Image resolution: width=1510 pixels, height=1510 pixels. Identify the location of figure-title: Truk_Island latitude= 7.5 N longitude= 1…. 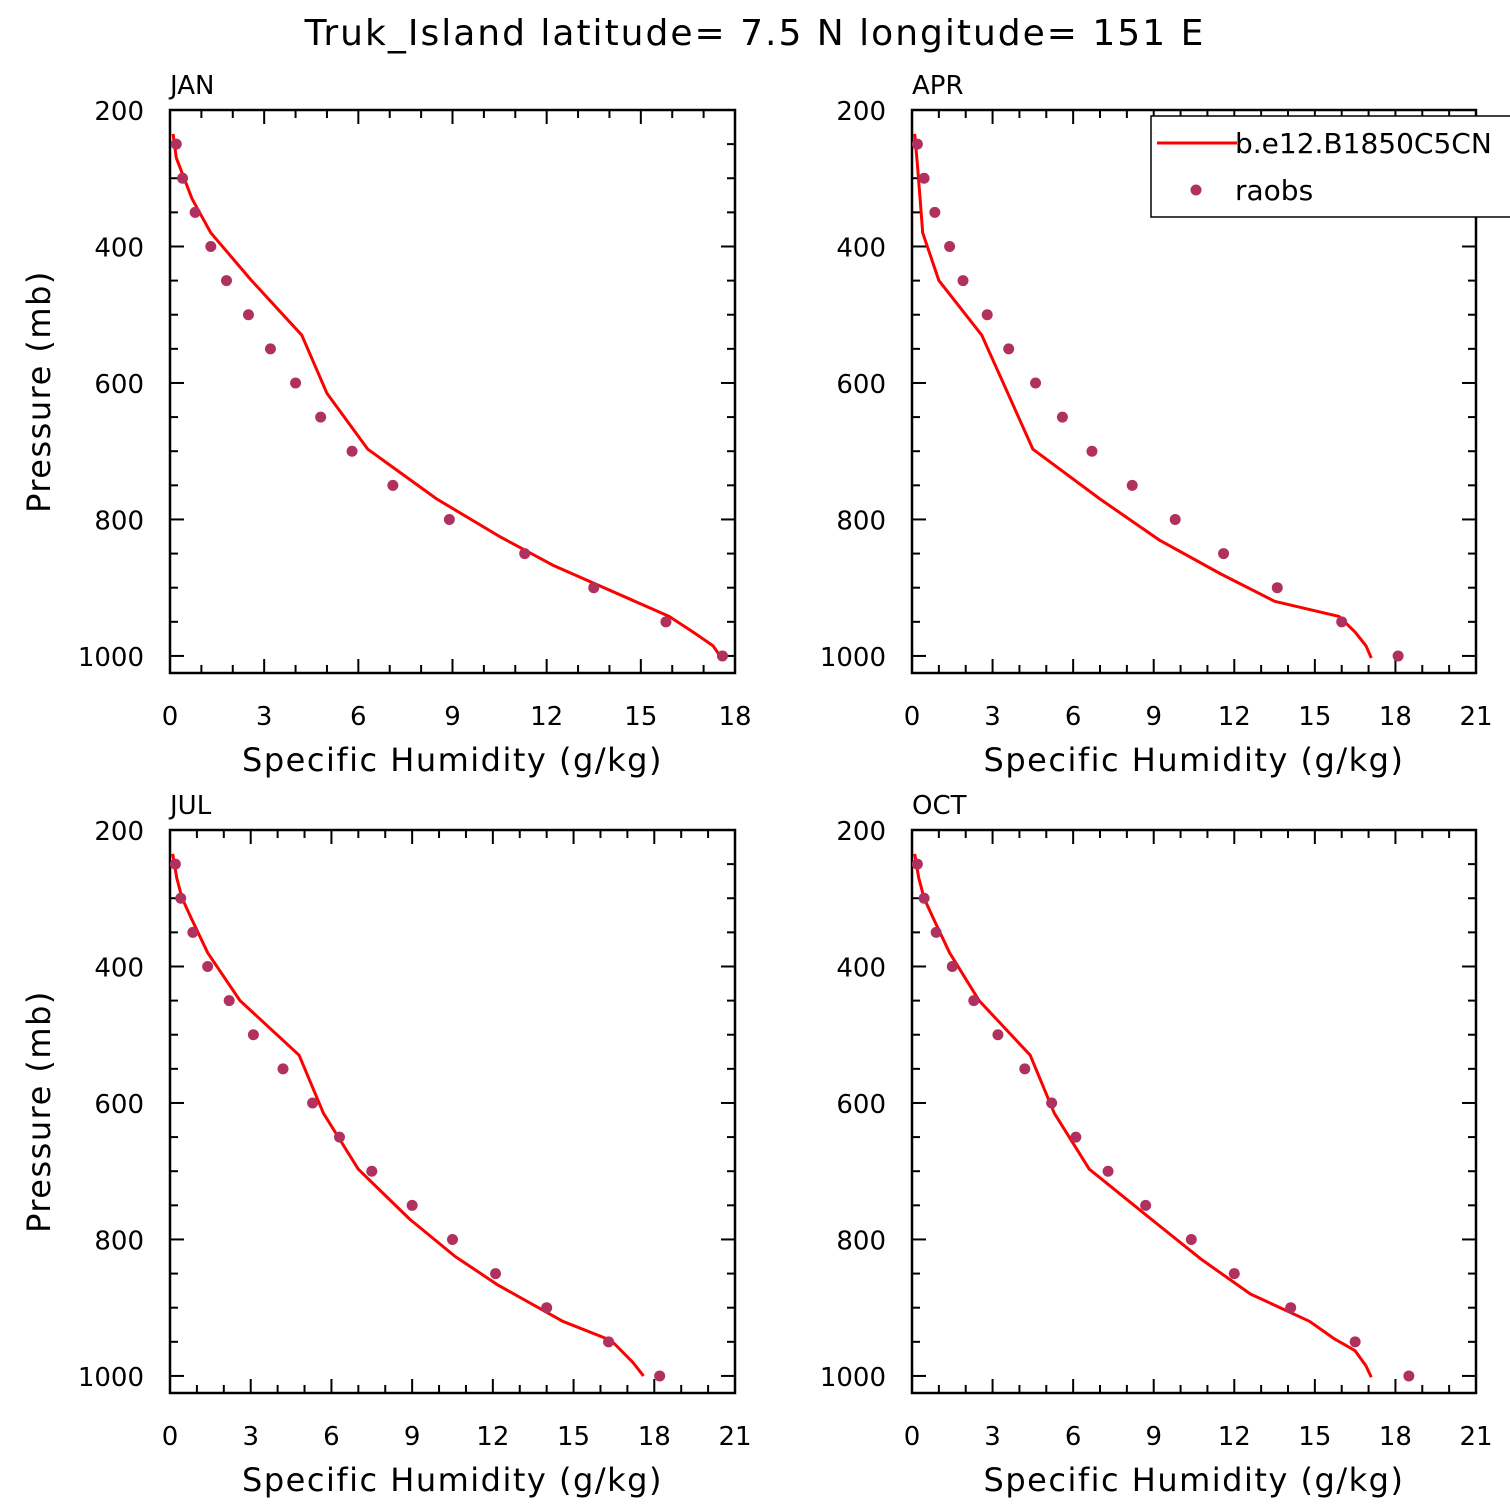
(755, 33).